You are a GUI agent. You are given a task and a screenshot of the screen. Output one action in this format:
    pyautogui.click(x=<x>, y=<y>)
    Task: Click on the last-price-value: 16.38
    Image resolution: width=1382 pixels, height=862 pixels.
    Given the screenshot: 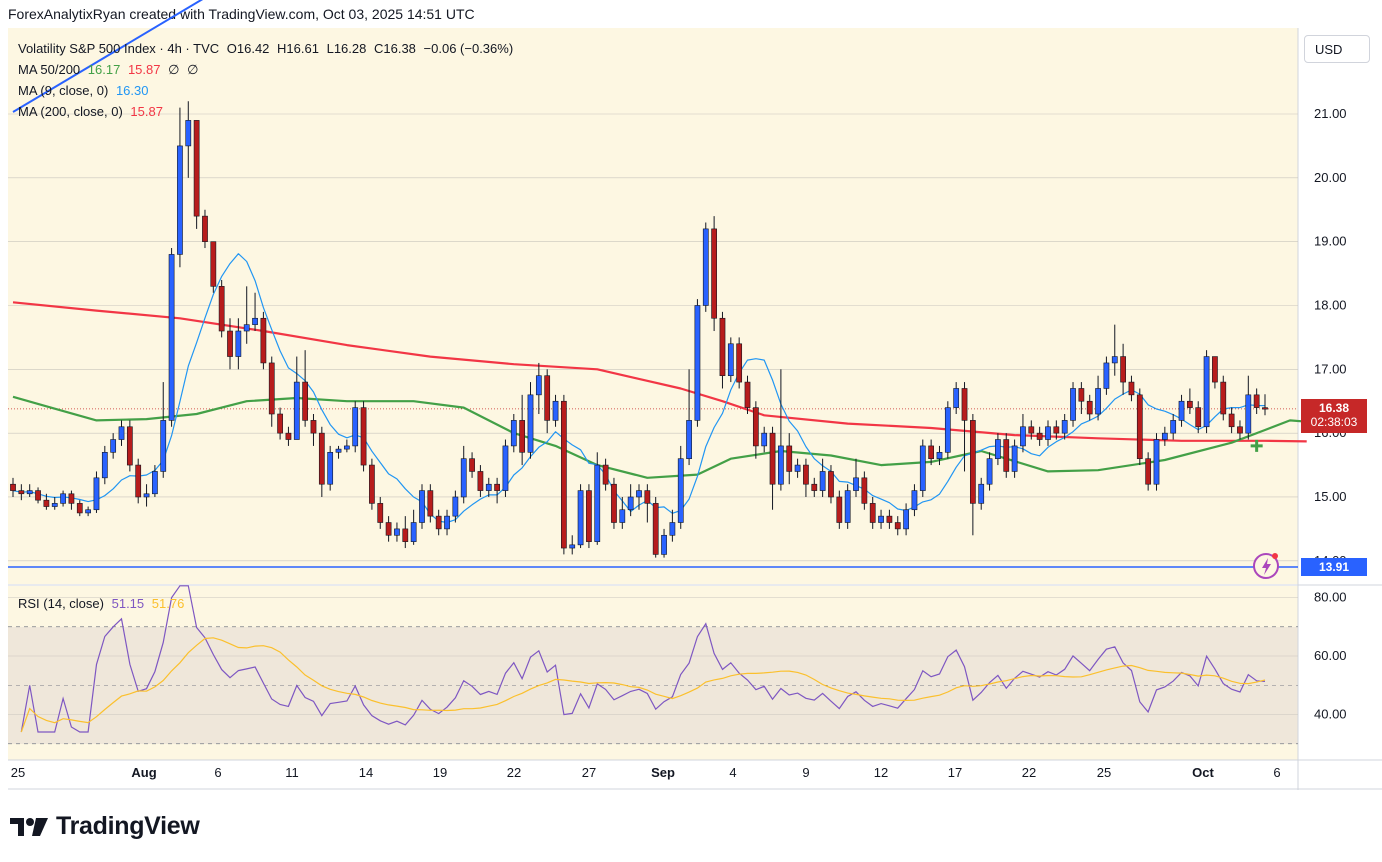 What is the action you would take?
    pyautogui.click(x=1334, y=408)
    